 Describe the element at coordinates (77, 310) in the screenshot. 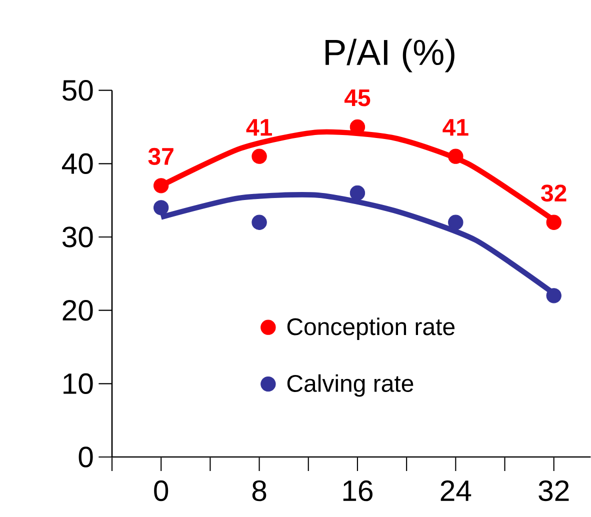

I see `y-tick-label: 20` at that location.